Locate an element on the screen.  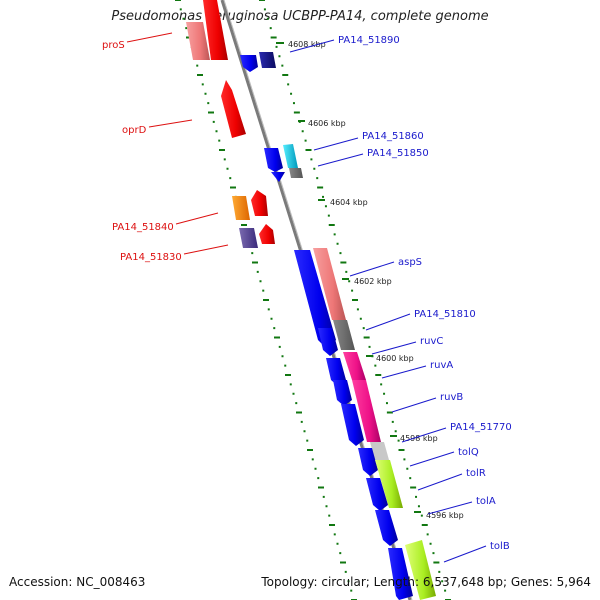
gene-asps is located at coordinates (329, 284).